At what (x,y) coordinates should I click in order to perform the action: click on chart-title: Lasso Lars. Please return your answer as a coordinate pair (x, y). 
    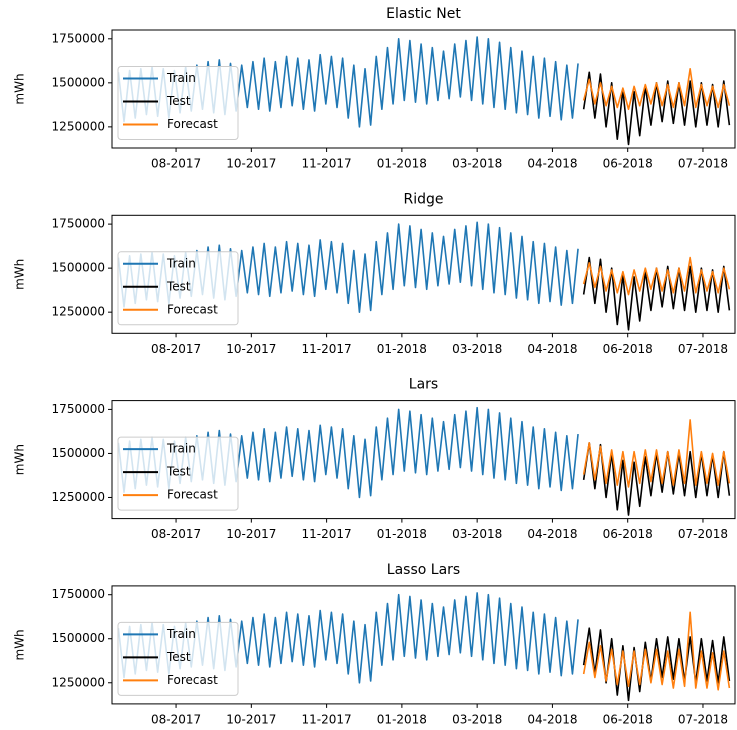
    Looking at the image, I should click on (423, 570).